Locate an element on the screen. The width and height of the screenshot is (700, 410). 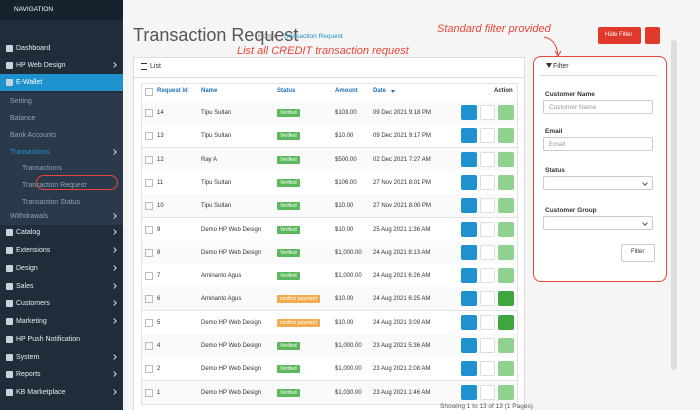
nav-item: System is located at coordinates (61, 357).